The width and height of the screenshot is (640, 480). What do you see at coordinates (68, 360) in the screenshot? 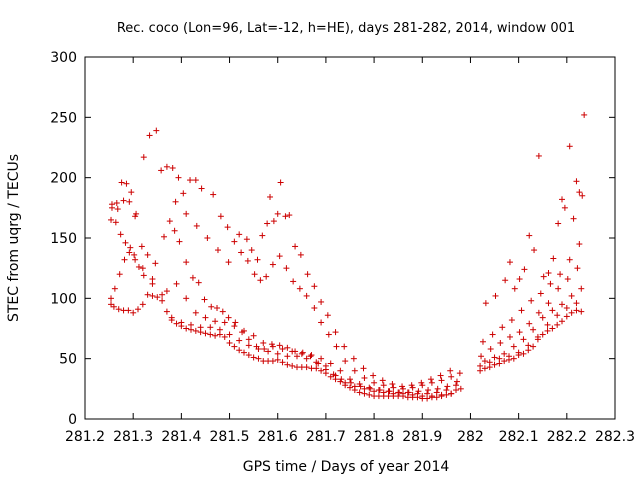
I see `y-tick-label: 50` at bounding box center [68, 360].